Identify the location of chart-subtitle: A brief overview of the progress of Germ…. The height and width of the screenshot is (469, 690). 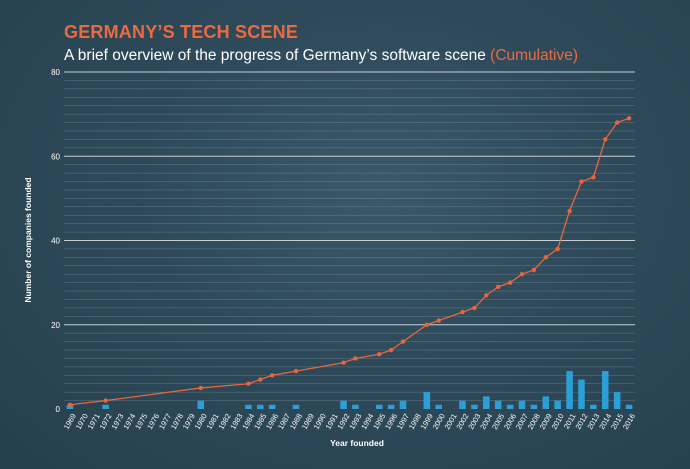
(321, 56).